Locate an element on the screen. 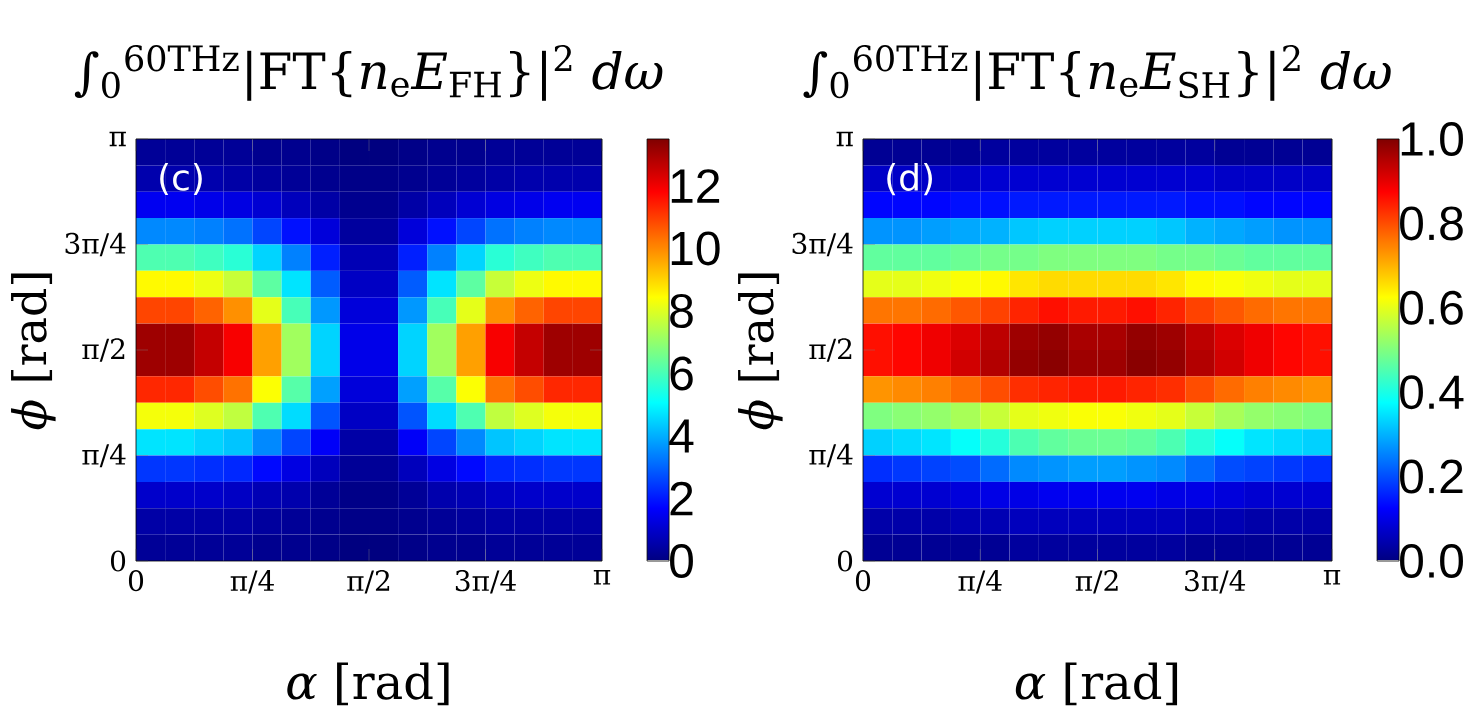  color-bar-label: 8 is located at coordinates (681, 310).